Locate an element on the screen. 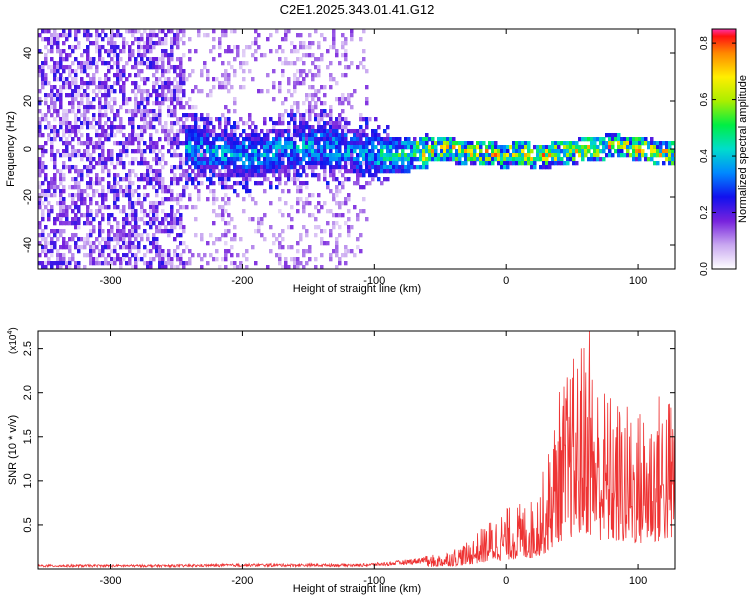  snr-multiplier: (x104) is located at coordinates (13, 340).